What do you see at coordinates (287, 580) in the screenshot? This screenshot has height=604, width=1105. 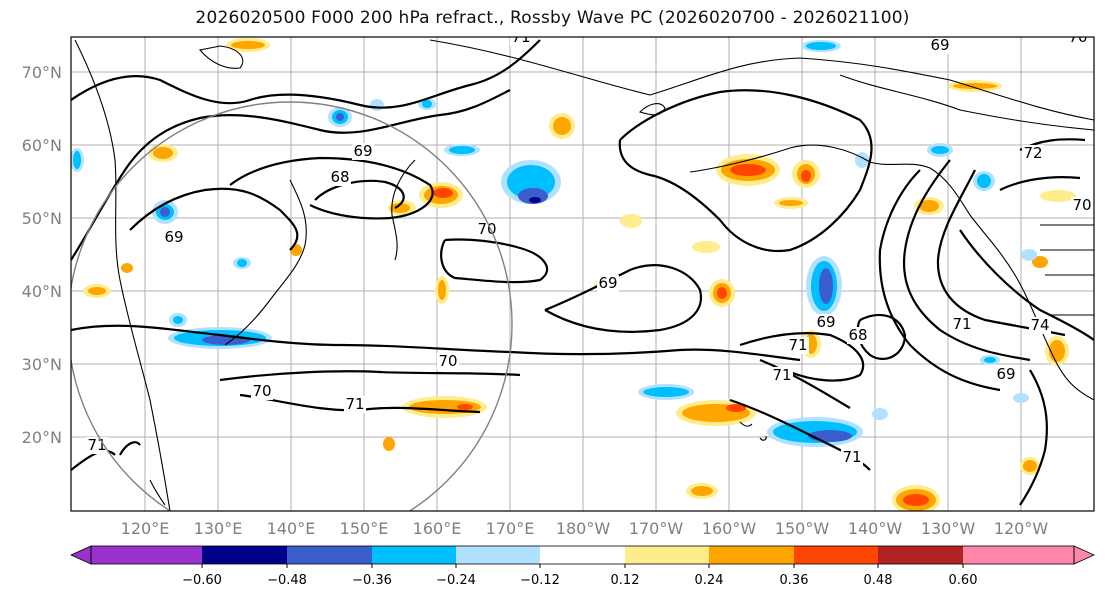 I see `colorbar-tick-label: −0.48` at bounding box center [287, 580].